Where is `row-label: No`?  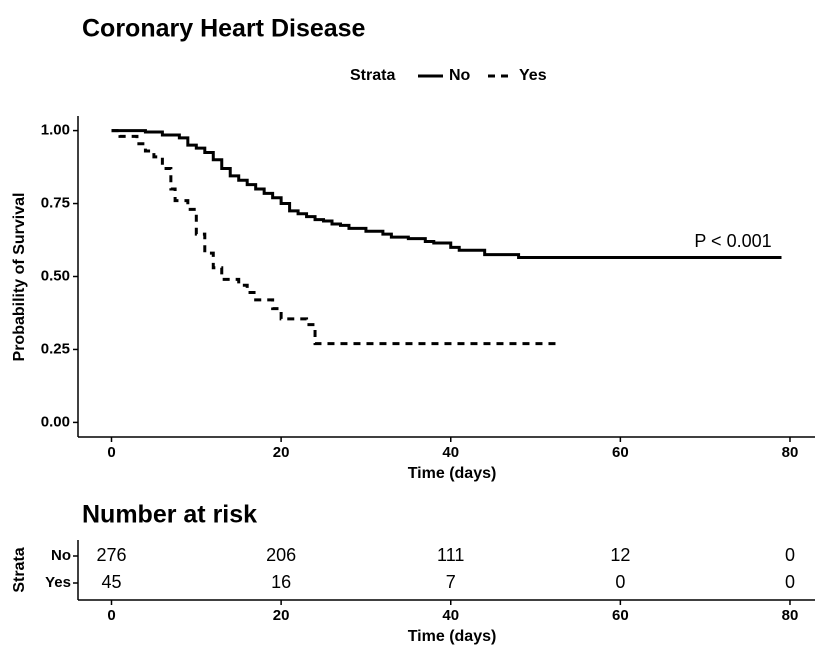 row-label: No is located at coordinates (61, 555).